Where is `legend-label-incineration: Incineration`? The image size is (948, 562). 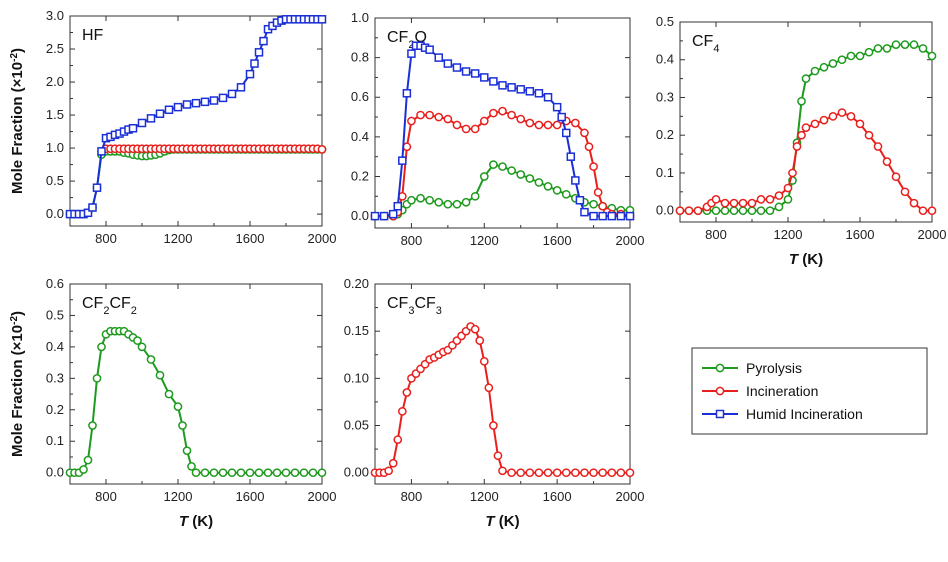 legend-label-incineration: Incineration is located at coordinates (782, 391).